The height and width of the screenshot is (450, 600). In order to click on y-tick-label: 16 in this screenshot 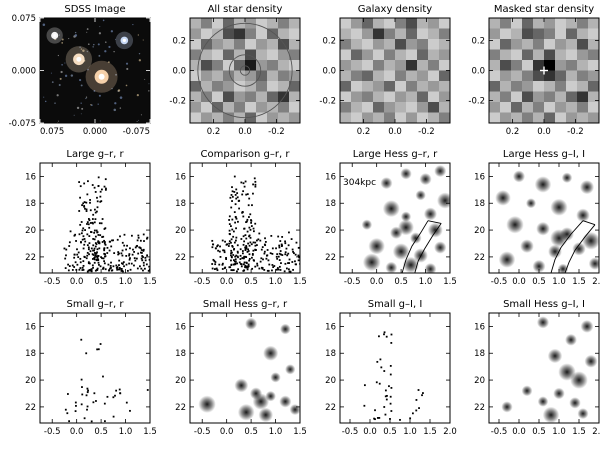, I will do `click(479, 177)`.